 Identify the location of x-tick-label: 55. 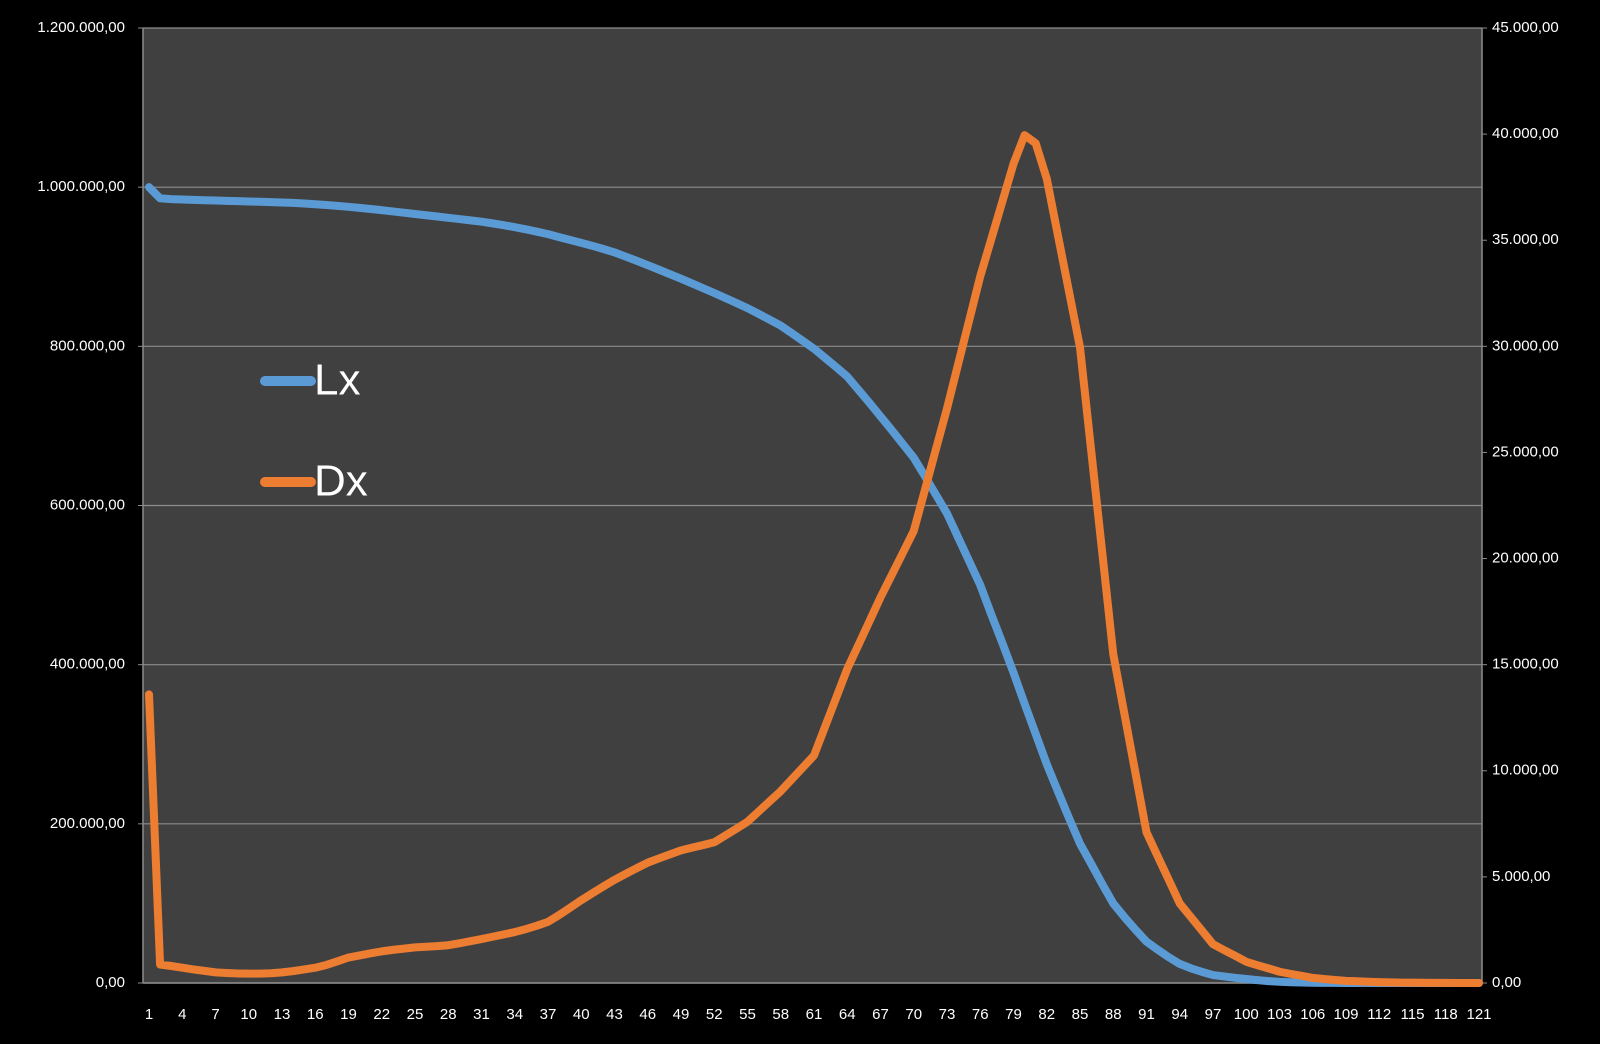
(747, 1014).